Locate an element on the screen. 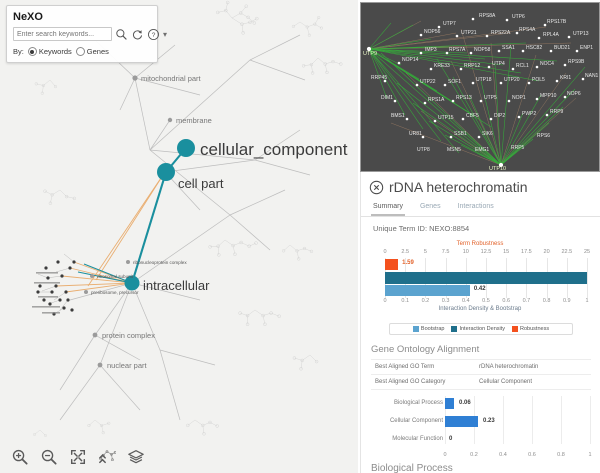  detail-tabs: Summary Genes Interactions is located at coordinates (480, 207).